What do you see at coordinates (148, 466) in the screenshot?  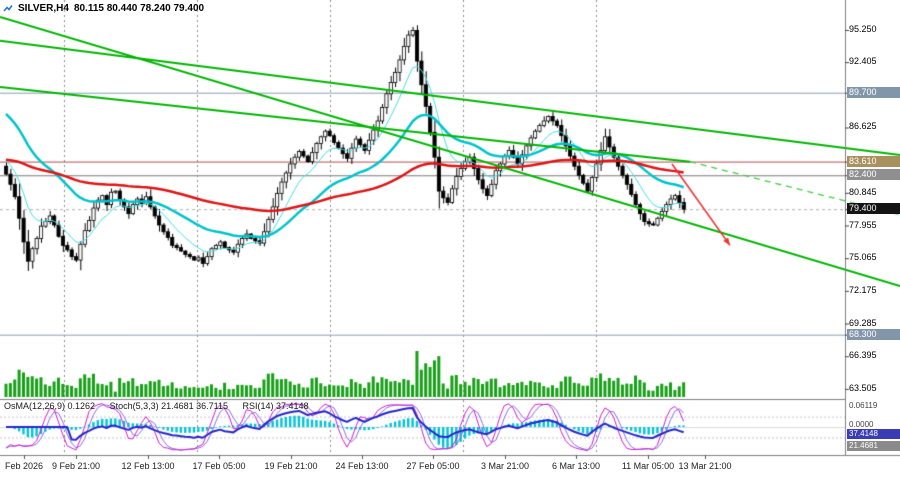 I see `time-axis-label: 12 Feb 13:00` at bounding box center [148, 466].